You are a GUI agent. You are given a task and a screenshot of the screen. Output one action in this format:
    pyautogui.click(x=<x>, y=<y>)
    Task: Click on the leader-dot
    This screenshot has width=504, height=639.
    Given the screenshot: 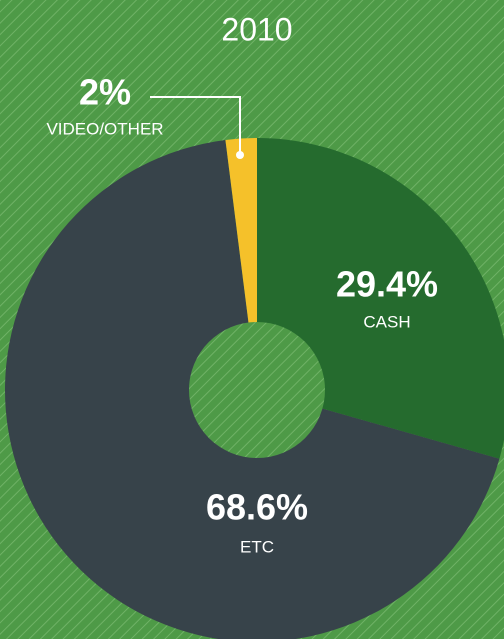 What is the action you would take?
    pyautogui.click(x=240, y=155)
    